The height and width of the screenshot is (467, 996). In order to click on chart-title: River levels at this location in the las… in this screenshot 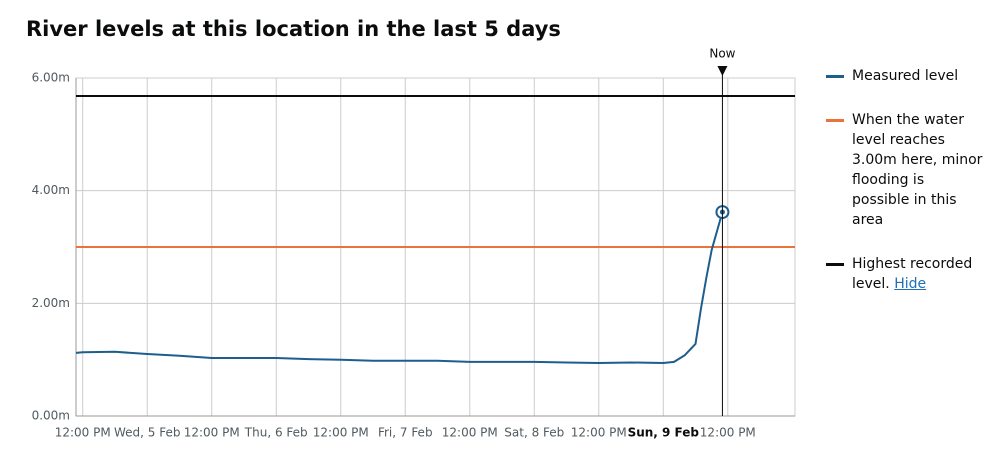, I will do `click(293, 29)`.